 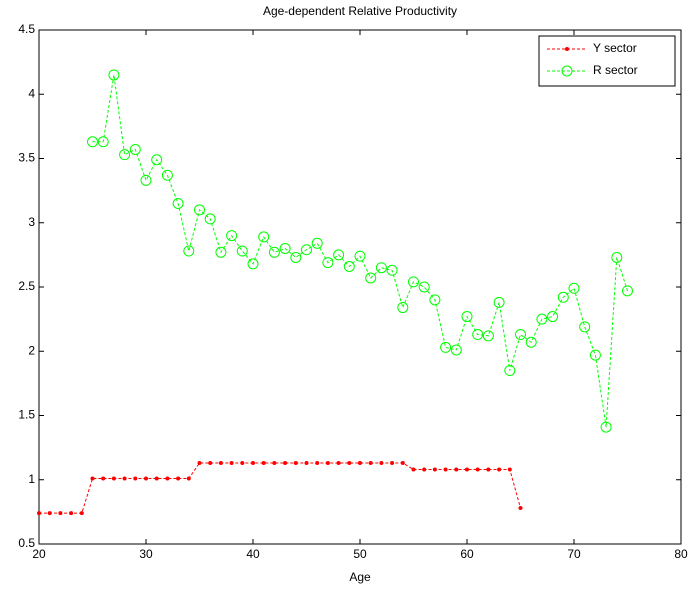 I want to click on y-tick-label: 1, so click(x=31, y=479).